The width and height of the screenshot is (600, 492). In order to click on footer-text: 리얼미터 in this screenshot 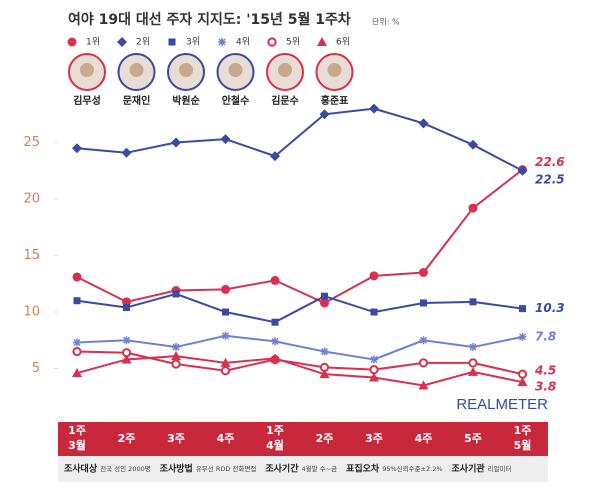, I will do `click(500, 468)`.